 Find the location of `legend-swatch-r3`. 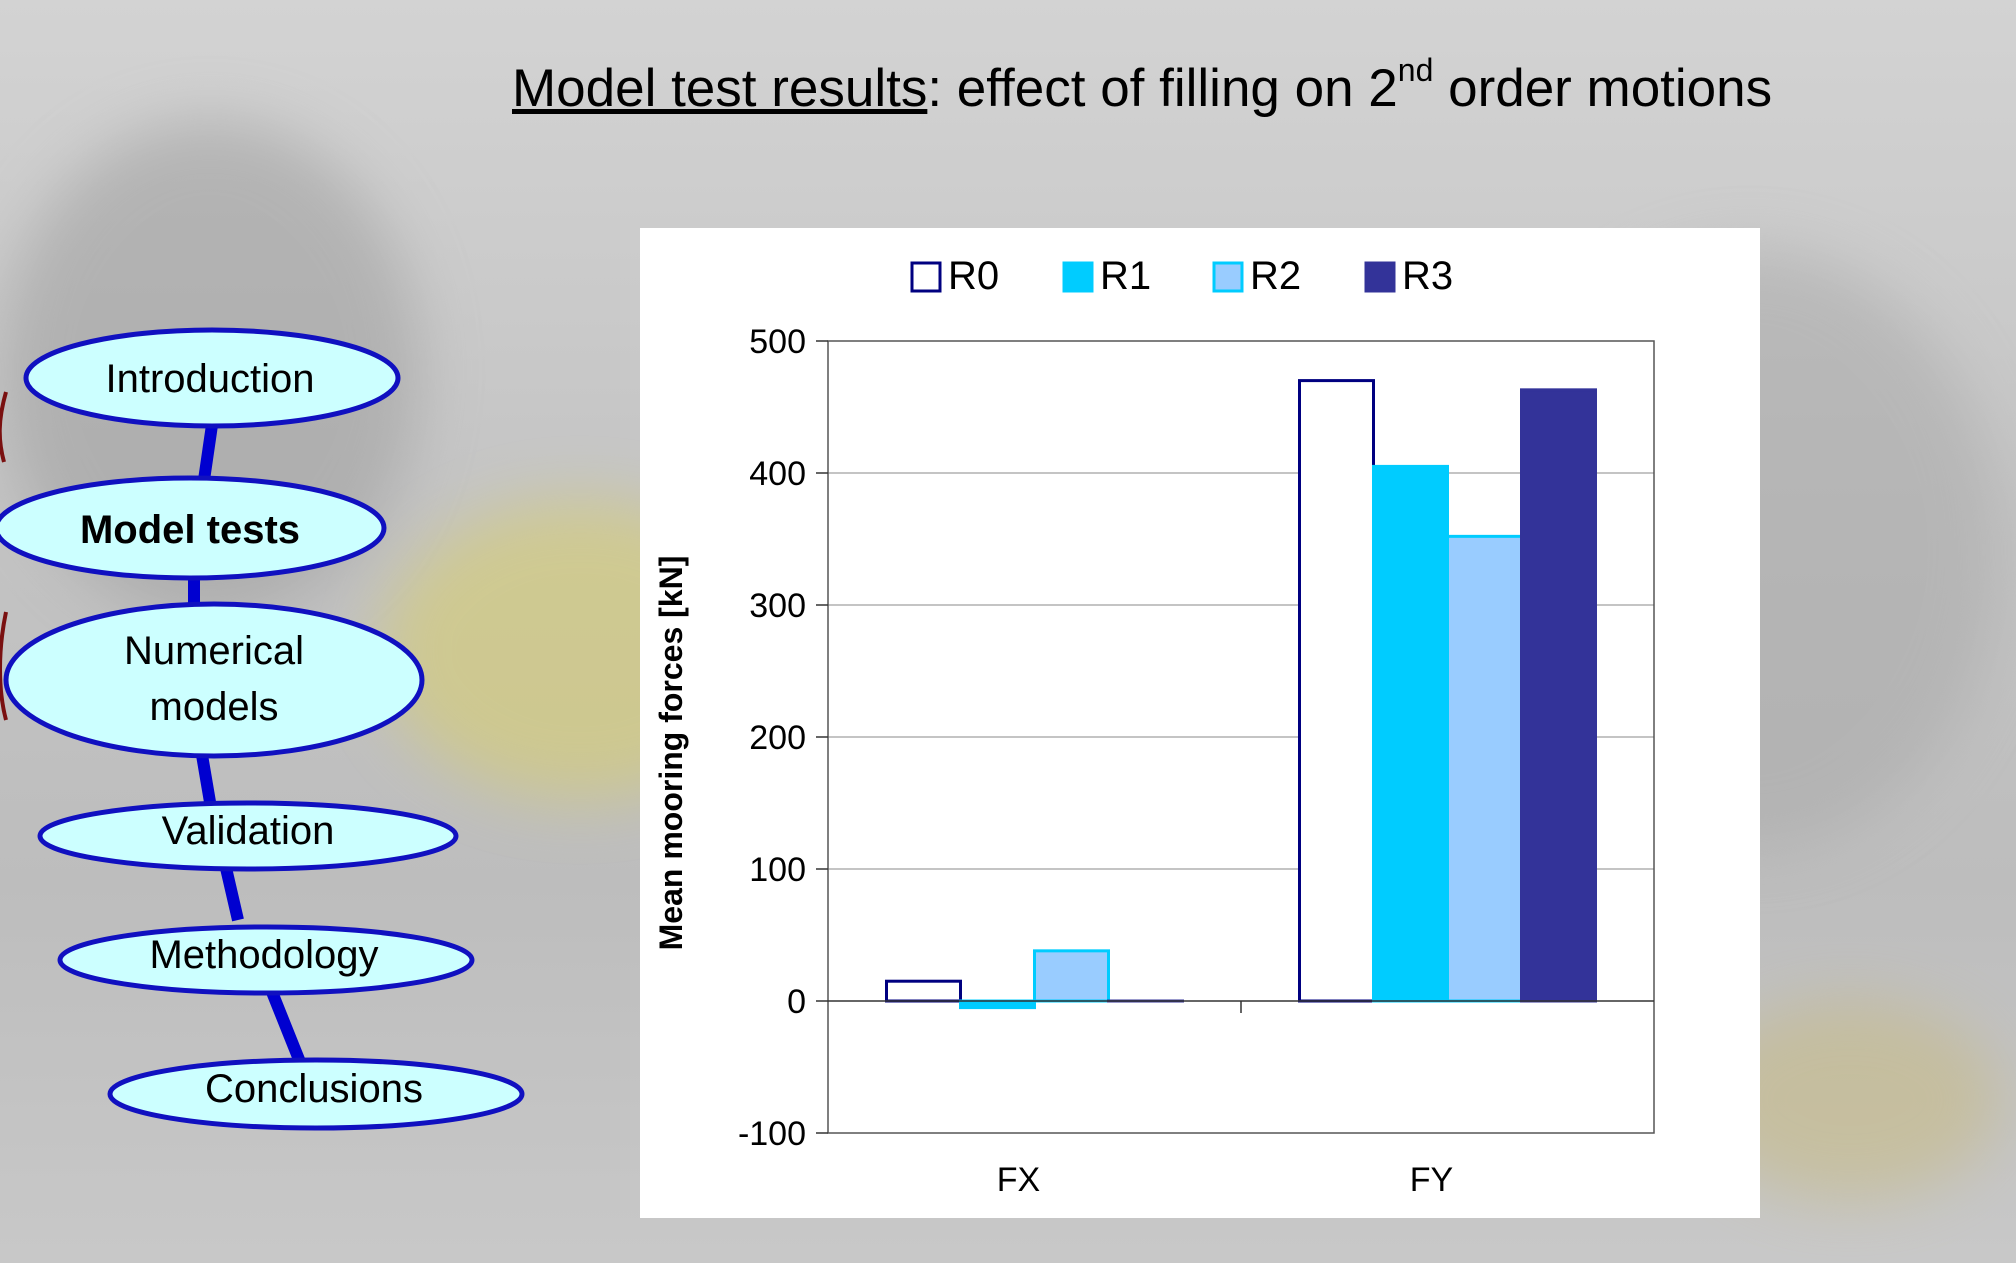

legend-swatch-r3 is located at coordinates (1380, 277).